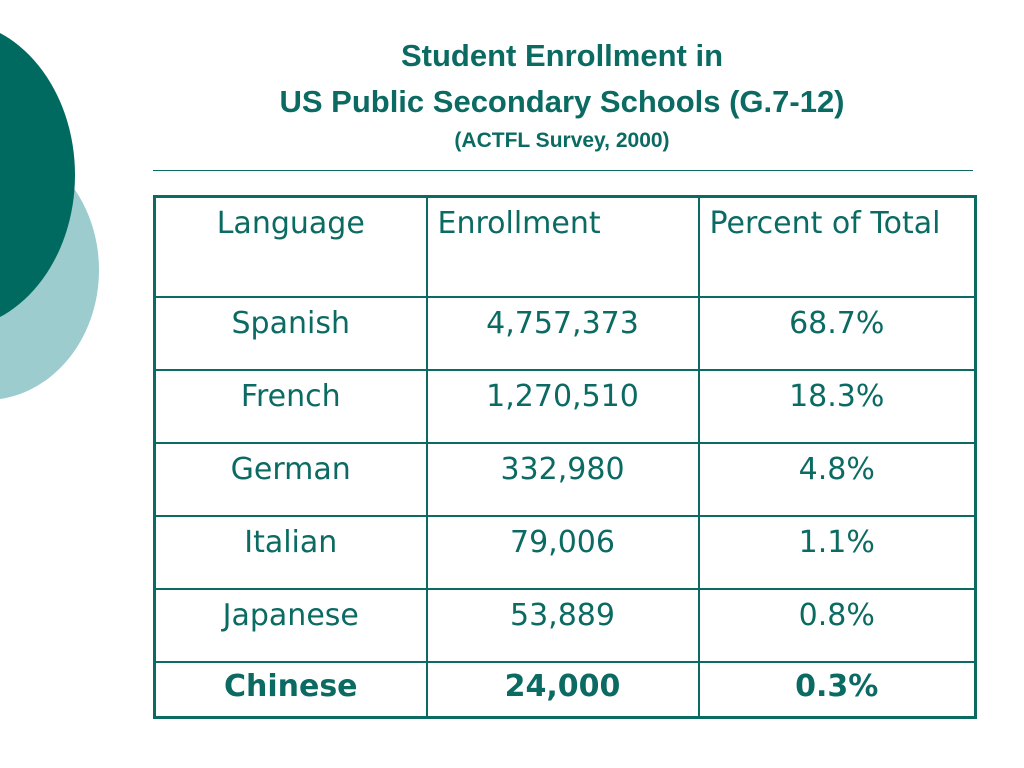  What do you see at coordinates (837, 246) in the screenshot?
I see `header-percent: Percent of Total` at bounding box center [837, 246].